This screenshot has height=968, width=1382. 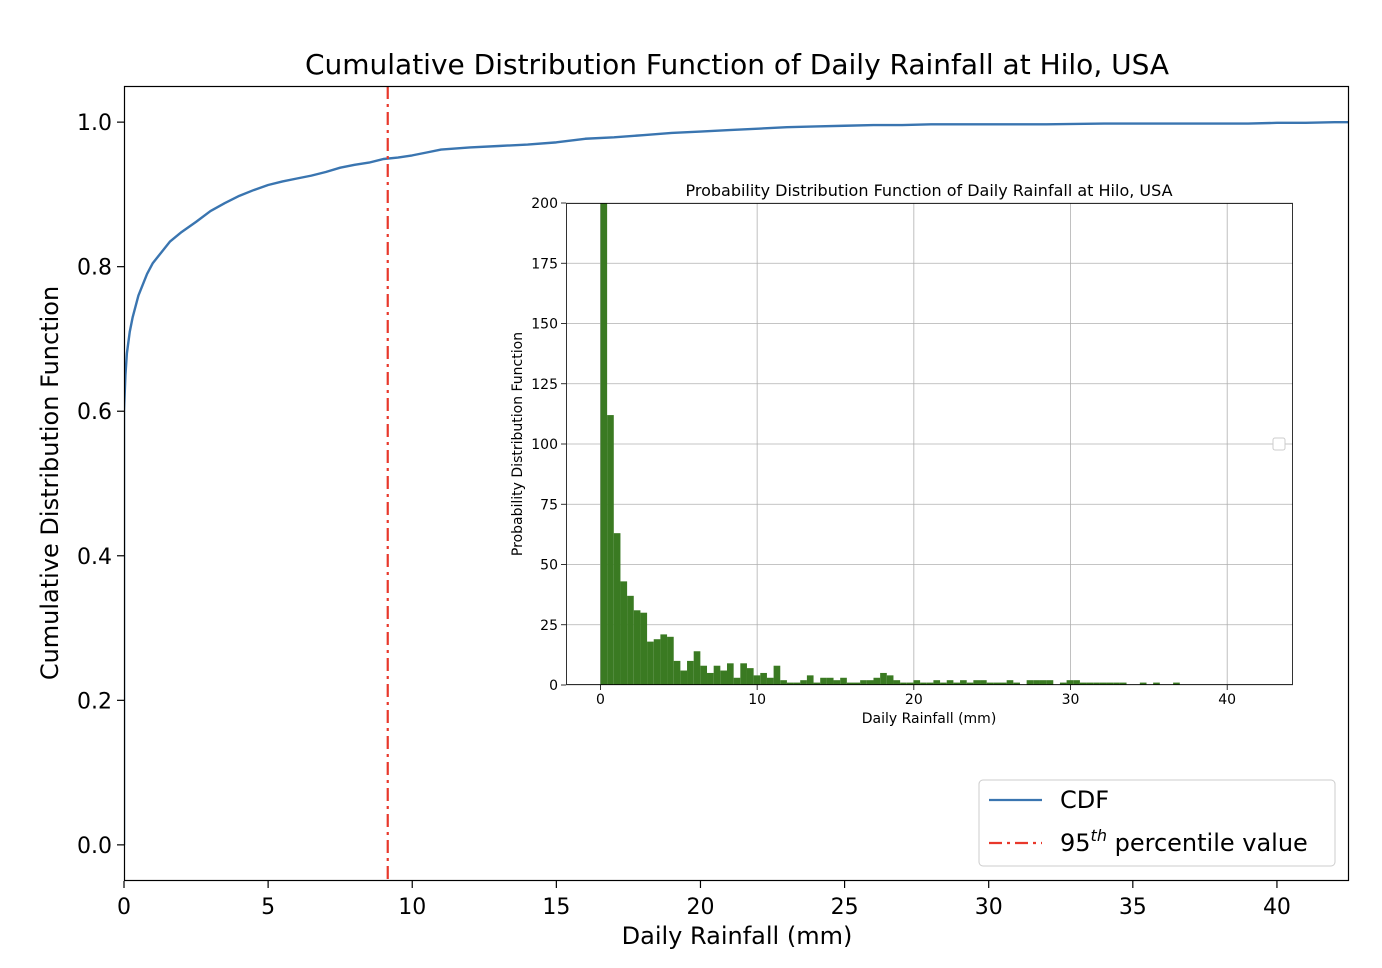 What do you see at coordinates (989, 907) in the screenshot?
I see `x-tick-label: 30` at bounding box center [989, 907].